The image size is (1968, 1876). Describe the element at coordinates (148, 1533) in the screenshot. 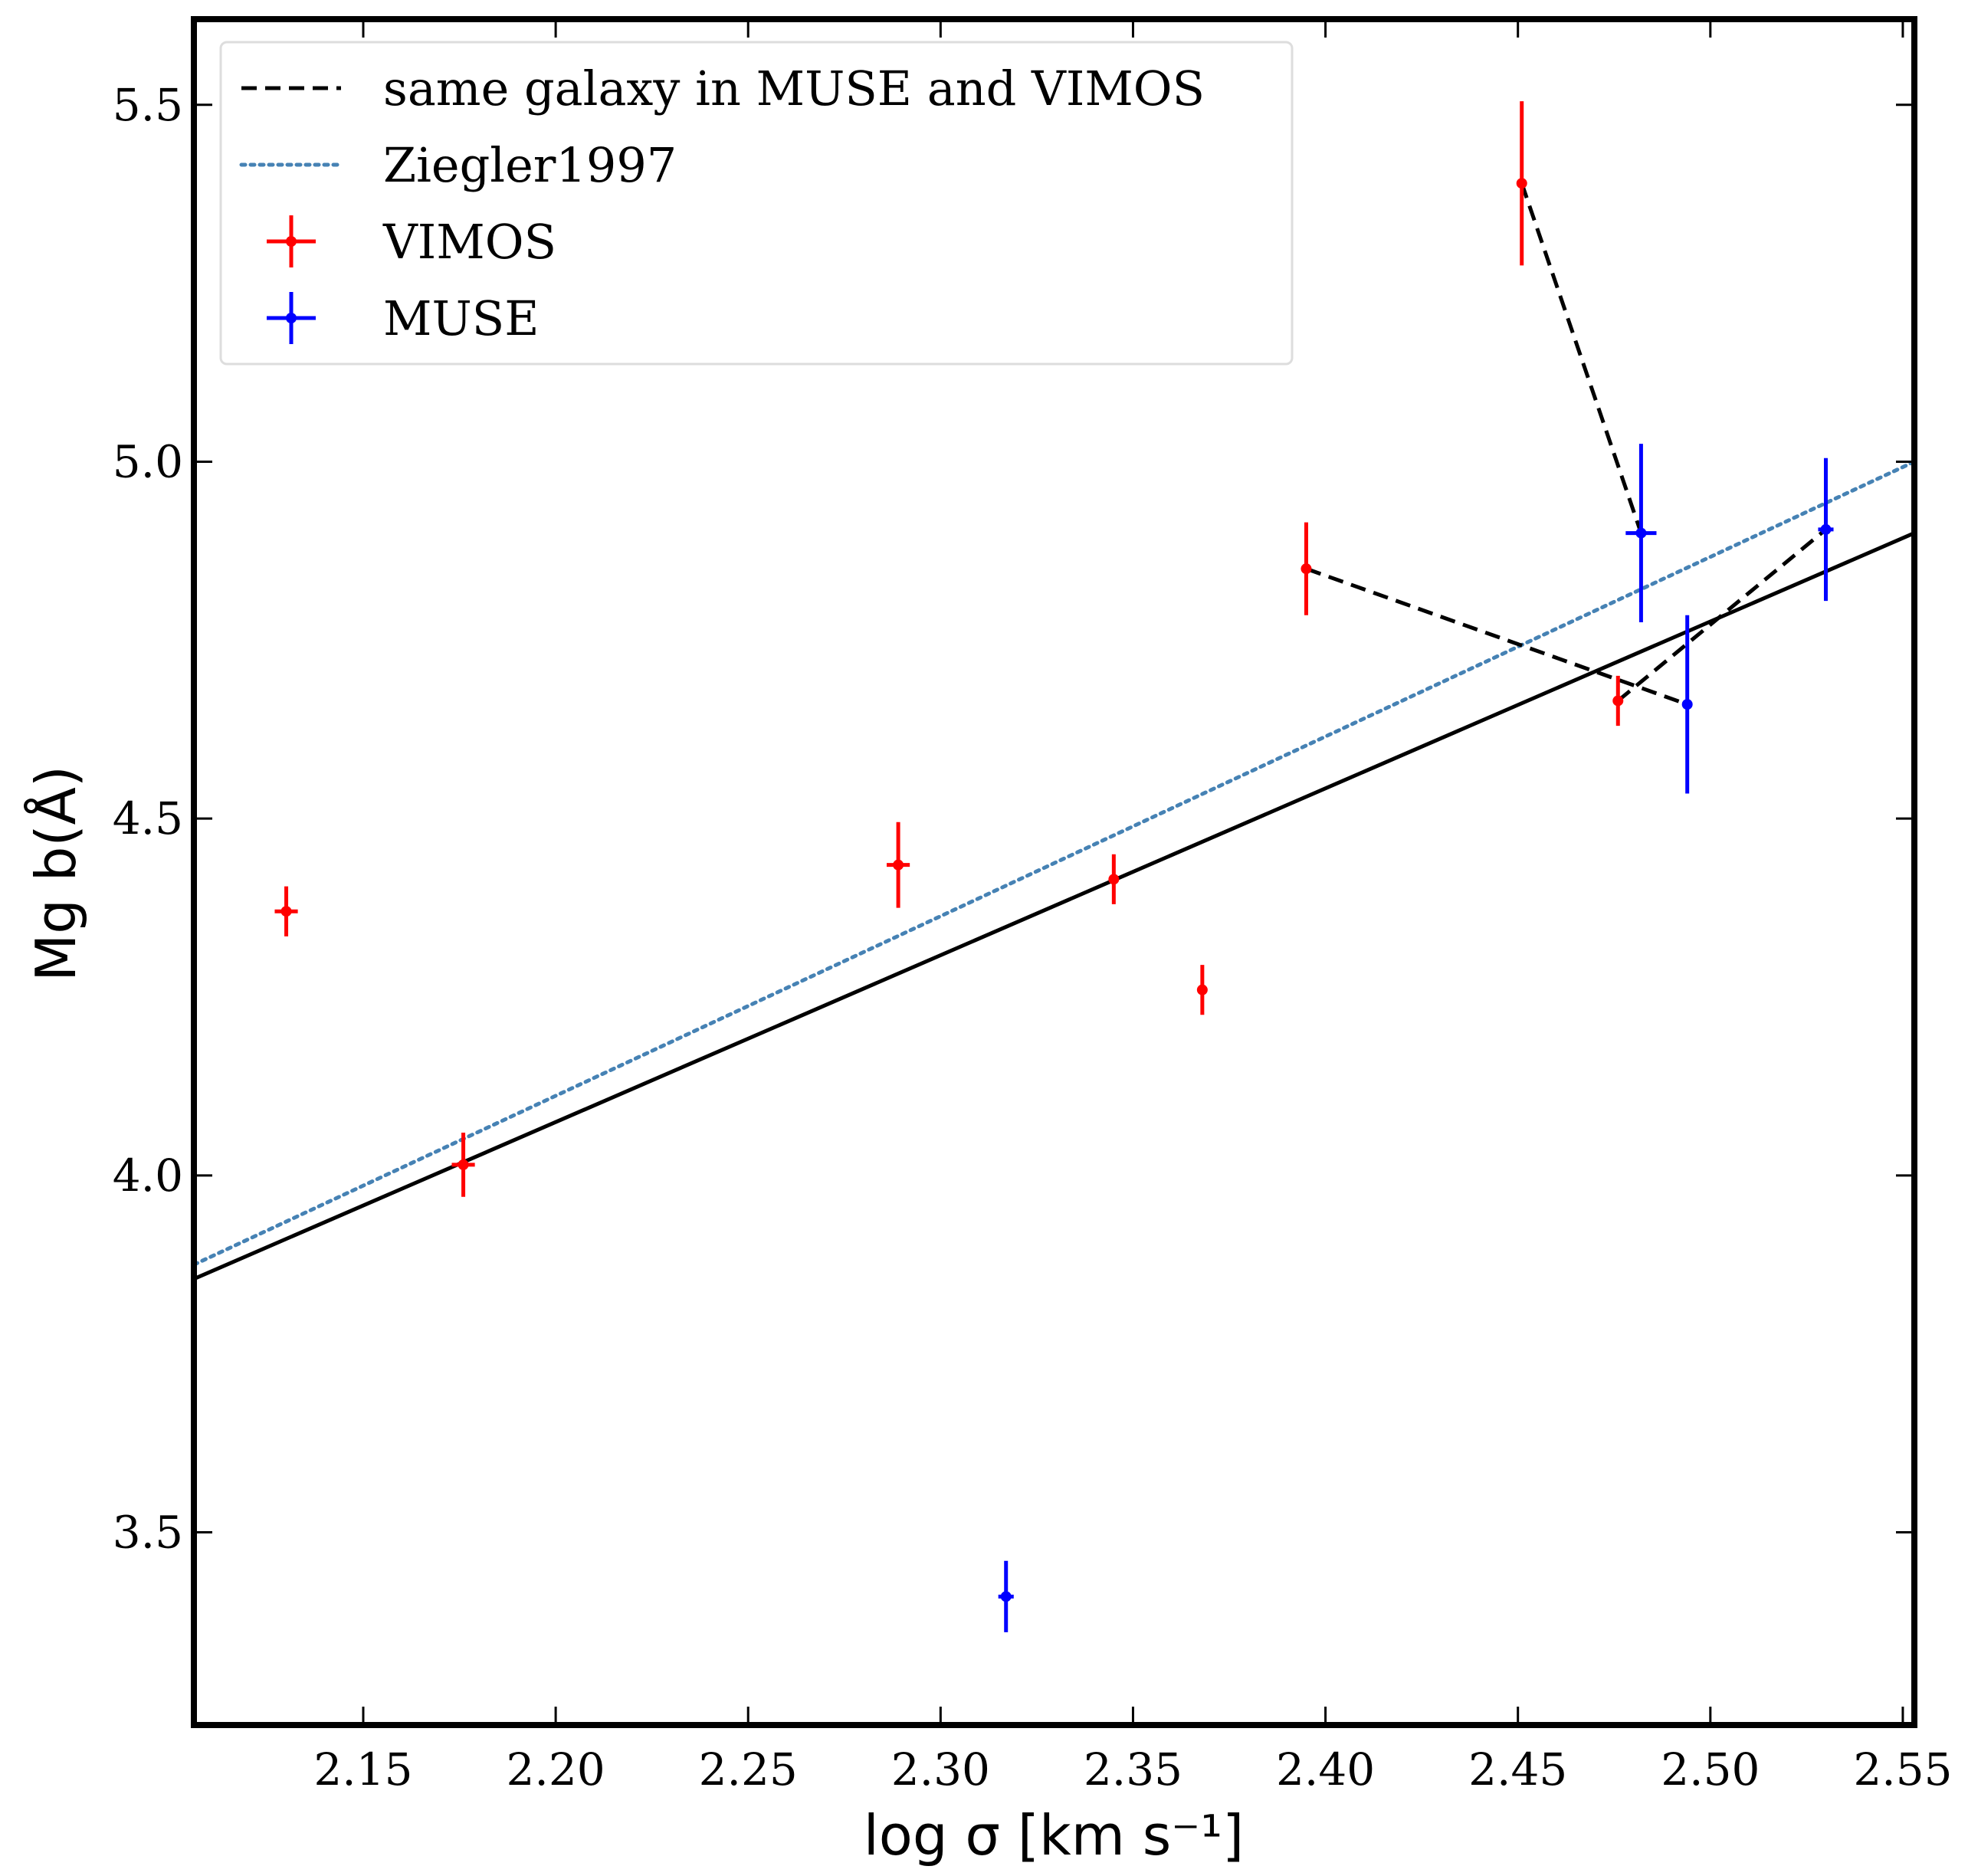

I see `y-tick-label: 3.5` at that location.